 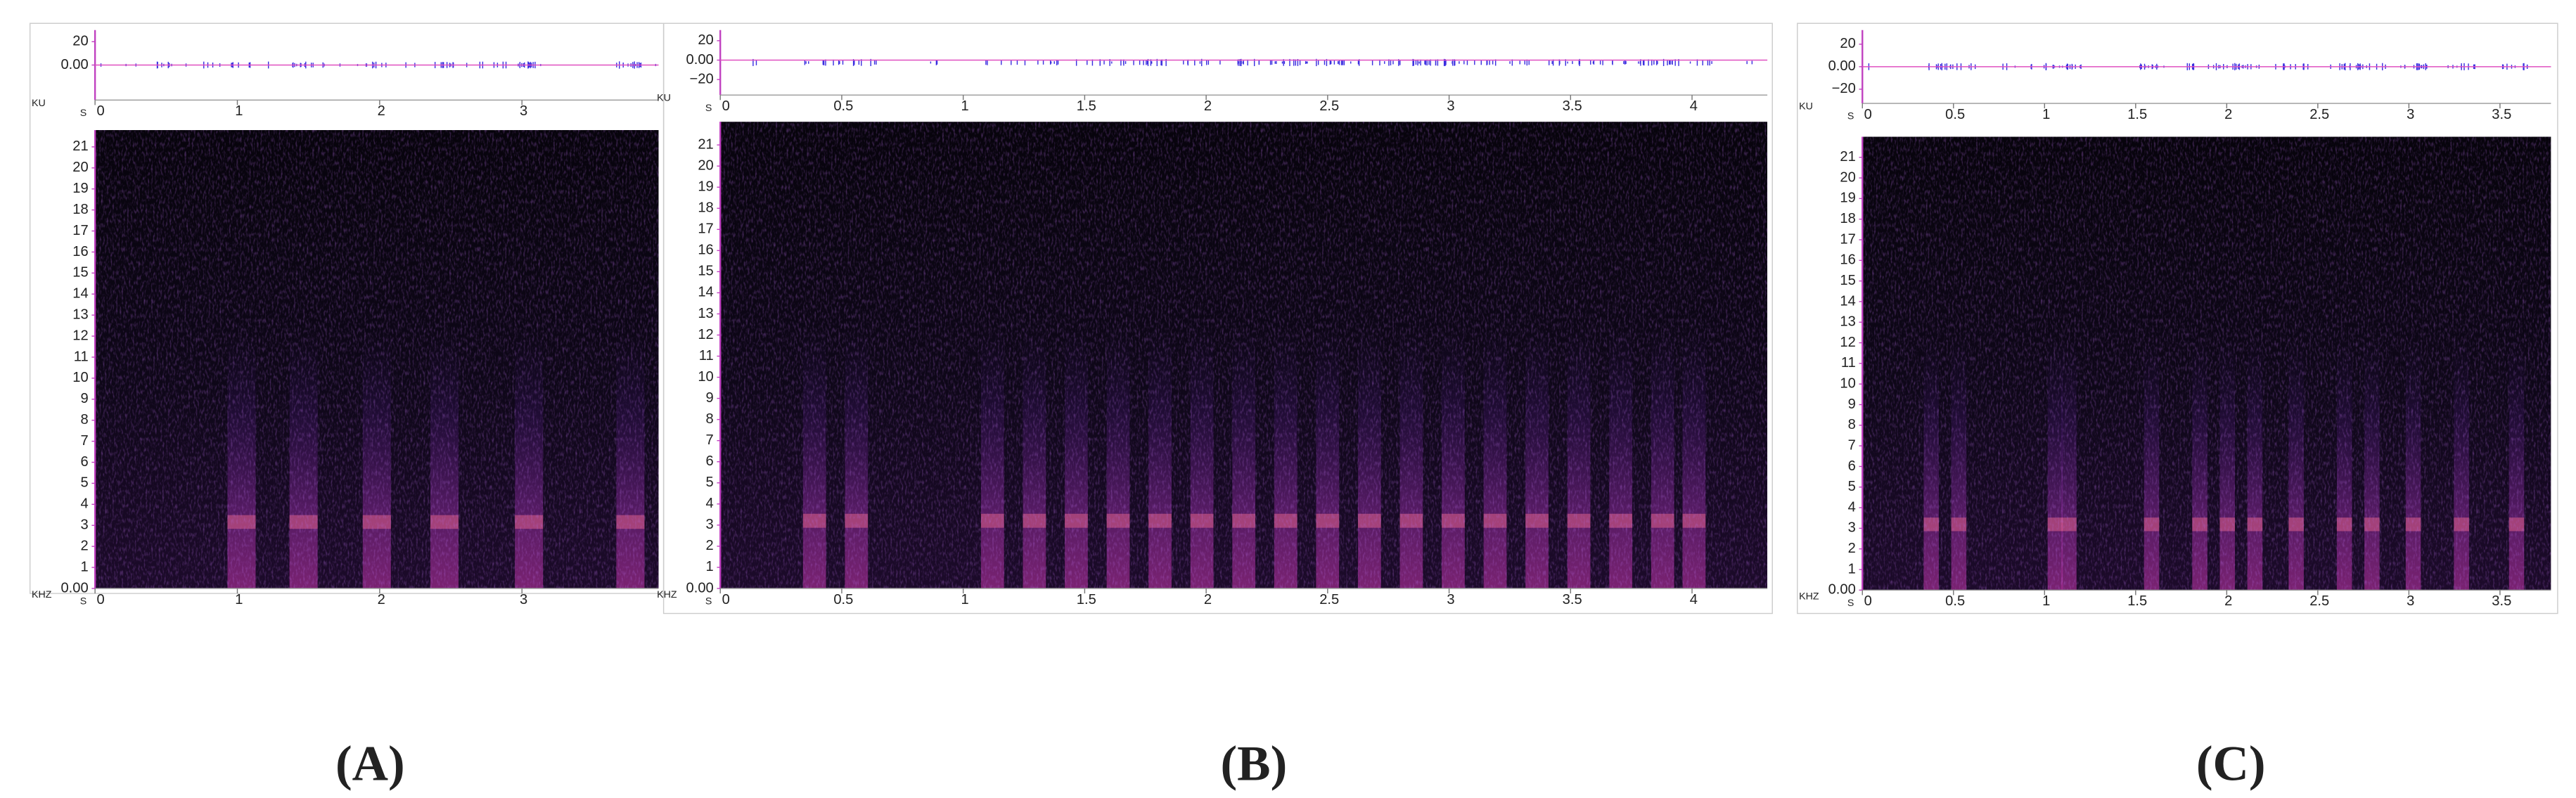 What do you see at coordinates (843, 599) in the screenshot?
I see `spec-x-tick-label: 0.5` at bounding box center [843, 599].